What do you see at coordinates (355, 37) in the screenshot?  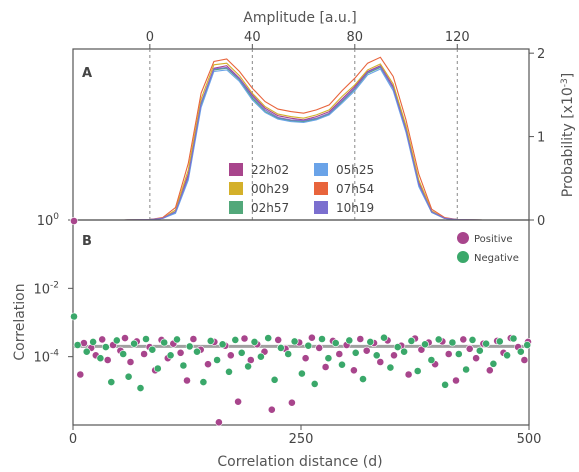 I see `panel-a-x-tick-label: 80` at bounding box center [355, 37].